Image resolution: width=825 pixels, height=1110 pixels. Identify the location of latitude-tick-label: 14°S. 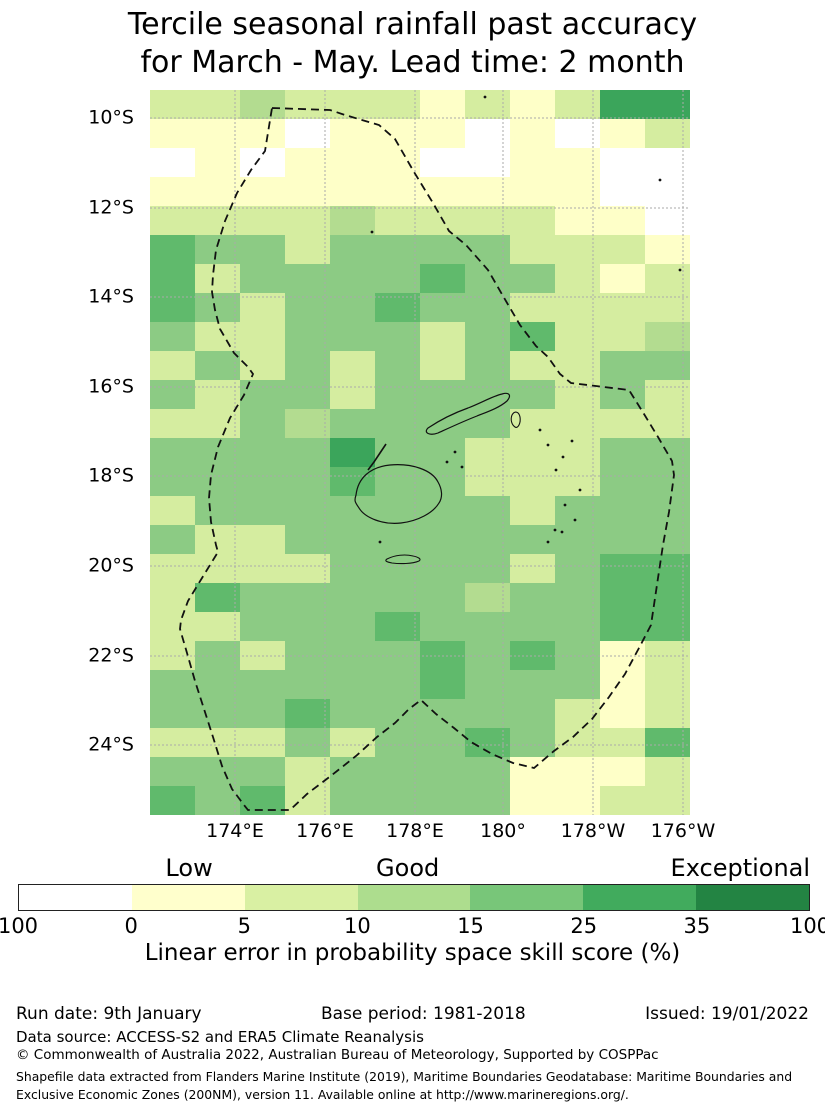
(111, 296).